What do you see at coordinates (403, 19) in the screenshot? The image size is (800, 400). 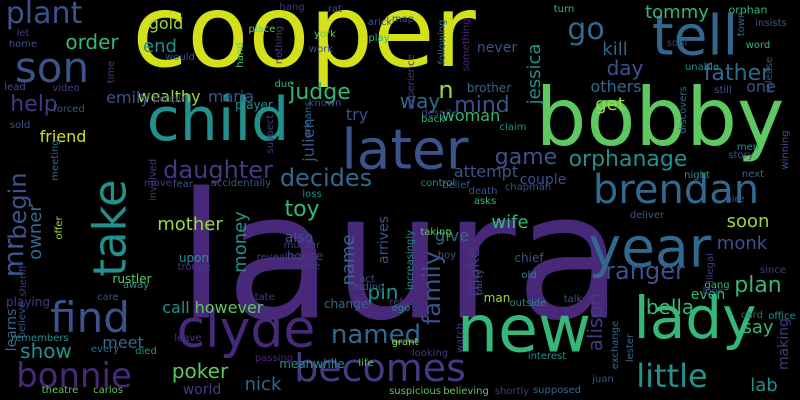 I see `word-map: map` at bounding box center [403, 19].